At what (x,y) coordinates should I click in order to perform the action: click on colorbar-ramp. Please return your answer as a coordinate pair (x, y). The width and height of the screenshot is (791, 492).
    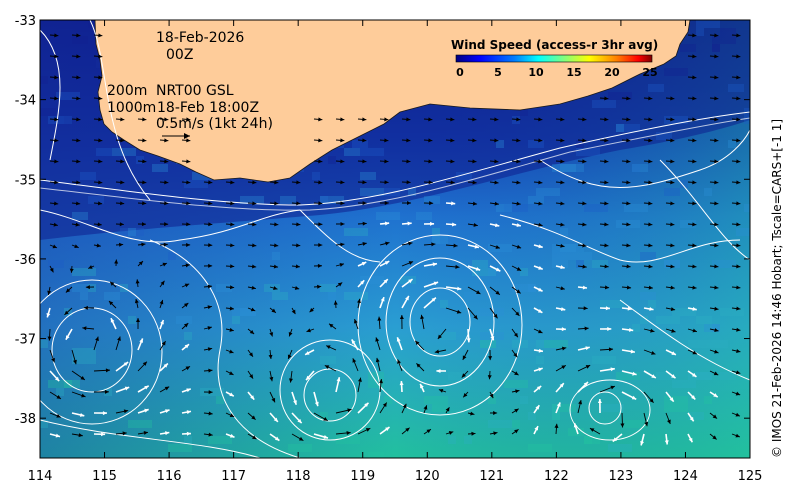
    Looking at the image, I should click on (554, 58).